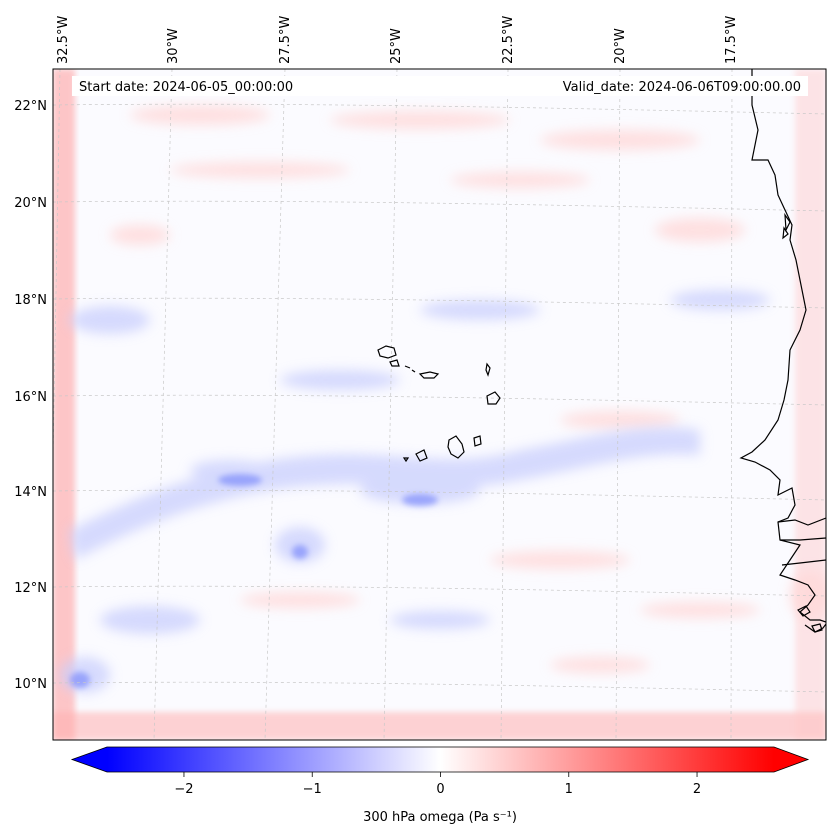 The image size is (837, 839). What do you see at coordinates (387, 352) in the screenshot?
I see `santo-antao-island` at bounding box center [387, 352].